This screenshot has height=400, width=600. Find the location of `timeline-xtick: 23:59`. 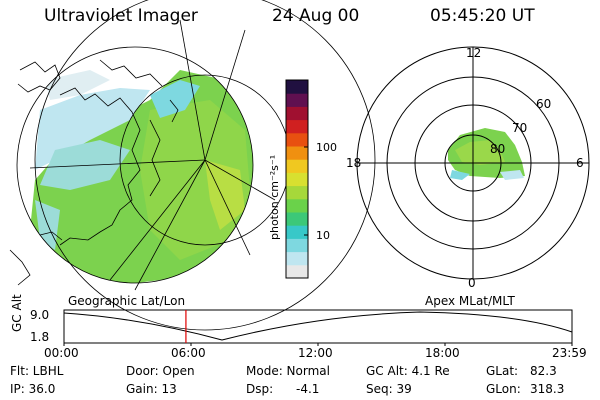

timeline-xtick: 23:59 is located at coordinates (569, 353).